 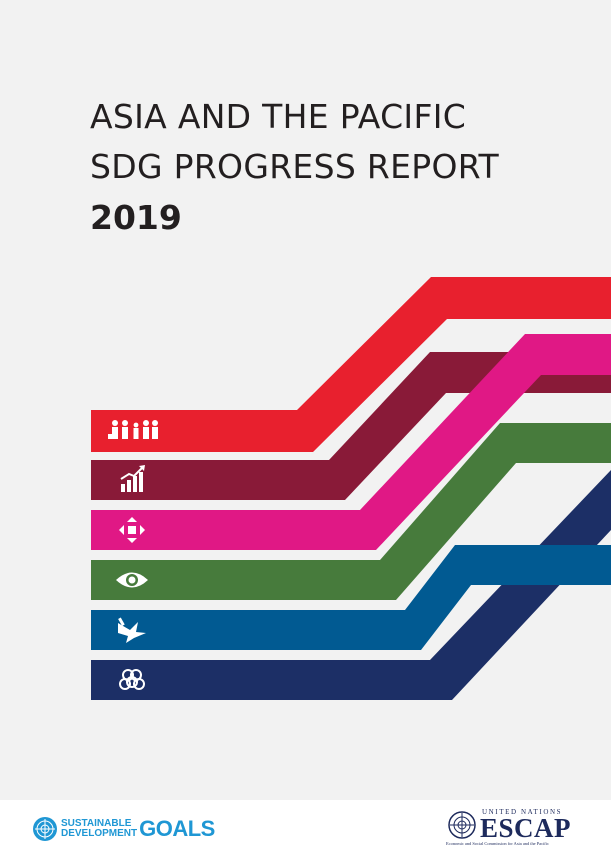 I want to click on arrows-icon, so click(x=132, y=530).